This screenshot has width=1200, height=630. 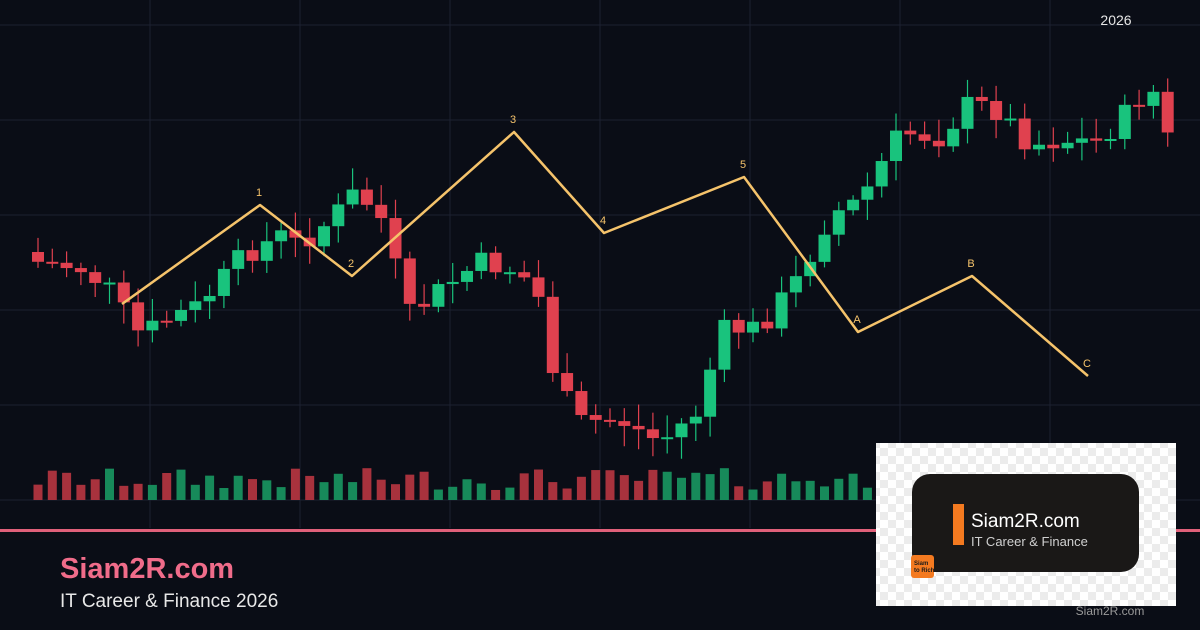 I want to click on wave-label: 3, so click(x=513, y=120).